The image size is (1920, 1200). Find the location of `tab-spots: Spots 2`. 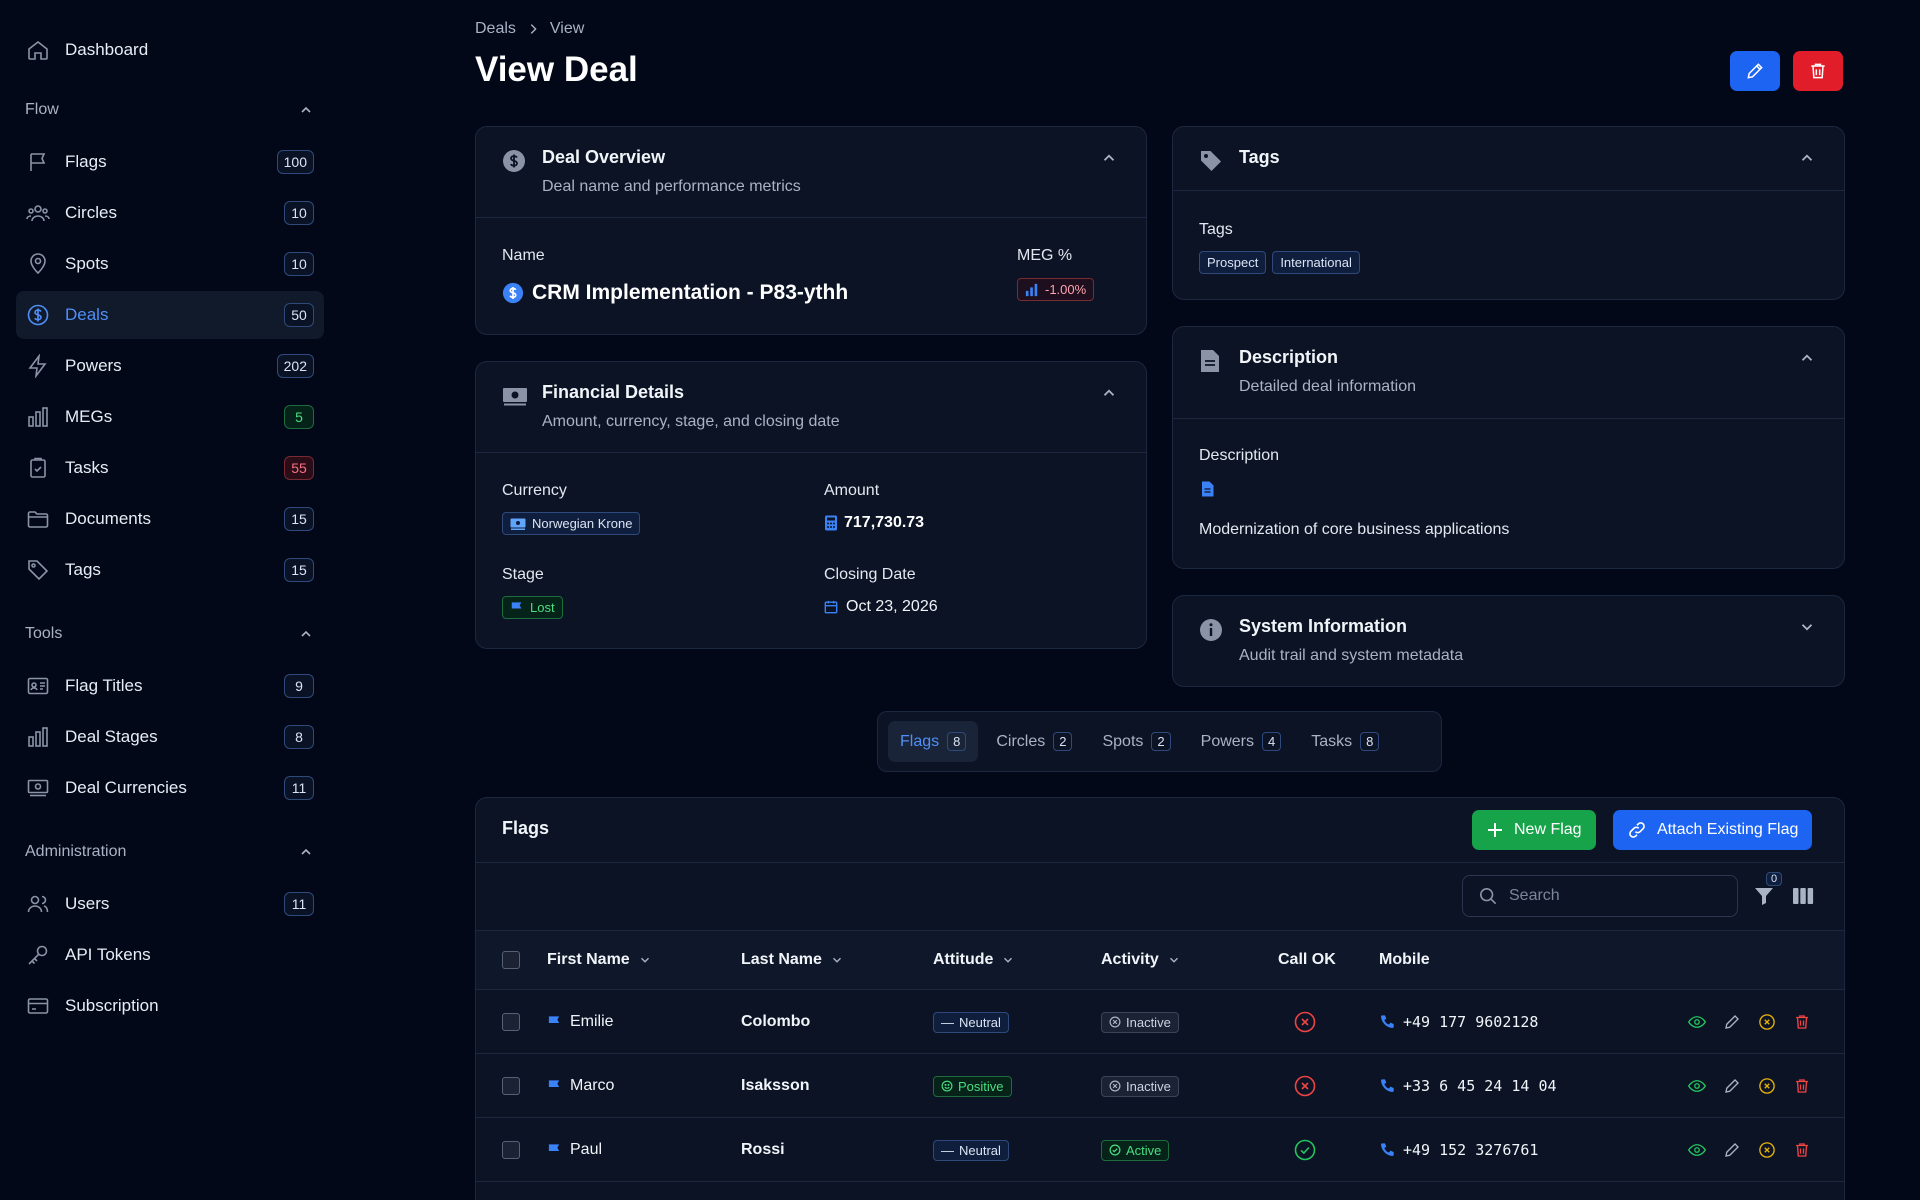

tab-spots: Spots 2 is located at coordinates (1136, 741).